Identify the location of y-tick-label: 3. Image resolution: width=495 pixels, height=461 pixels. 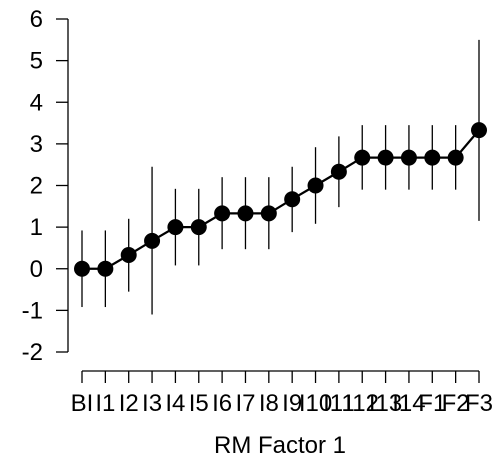
(36, 144).